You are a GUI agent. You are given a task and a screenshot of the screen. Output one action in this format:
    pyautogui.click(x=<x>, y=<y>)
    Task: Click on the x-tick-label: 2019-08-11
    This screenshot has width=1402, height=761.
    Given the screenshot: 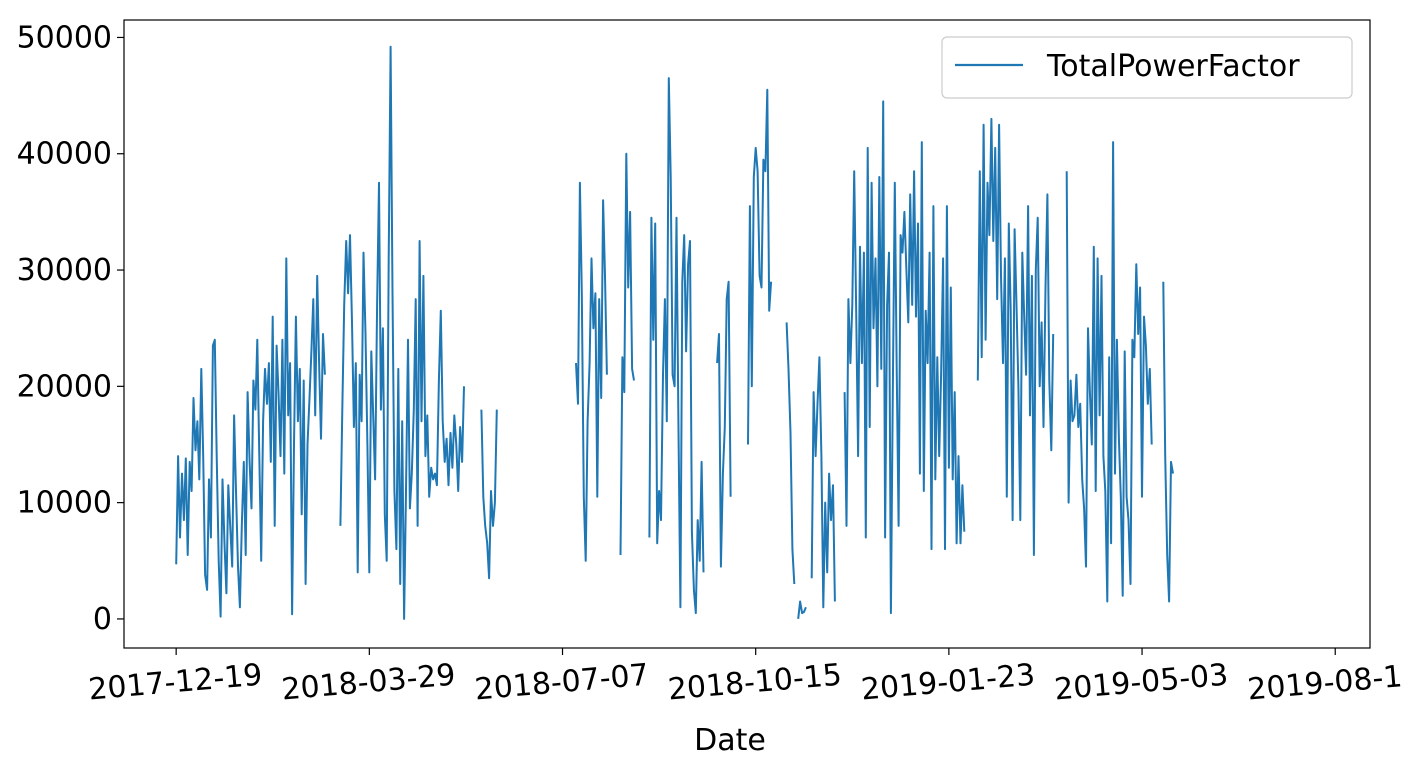 What is the action you would take?
    pyautogui.click(x=1324, y=683)
    